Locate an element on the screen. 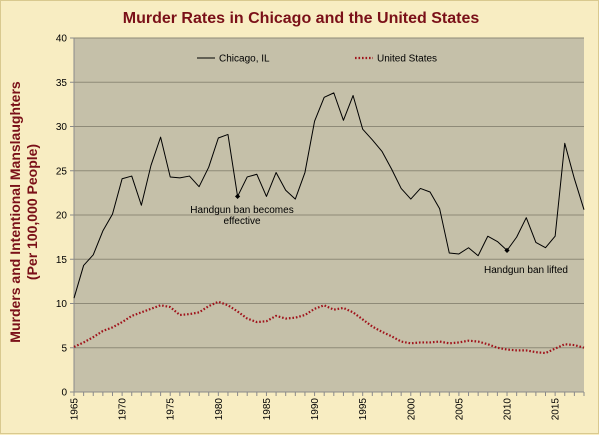 This screenshot has width=599, height=435. y-tick-label: 40 is located at coordinates (62, 39).